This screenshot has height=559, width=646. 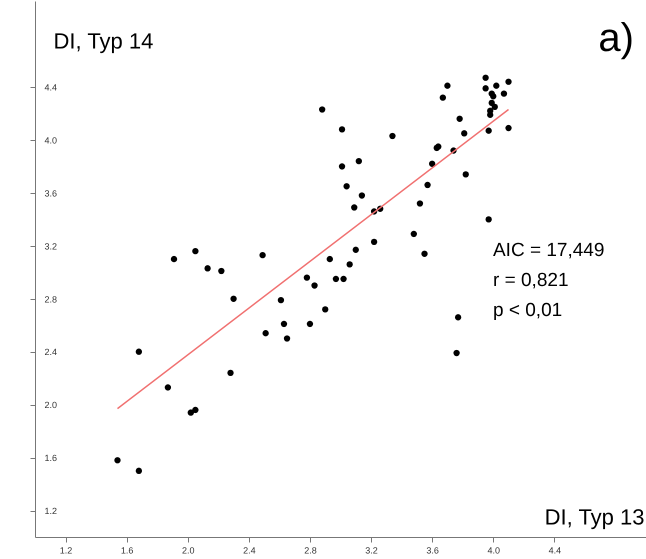 I want to click on y-tick-label: 4.4, so click(x=51, y=87).